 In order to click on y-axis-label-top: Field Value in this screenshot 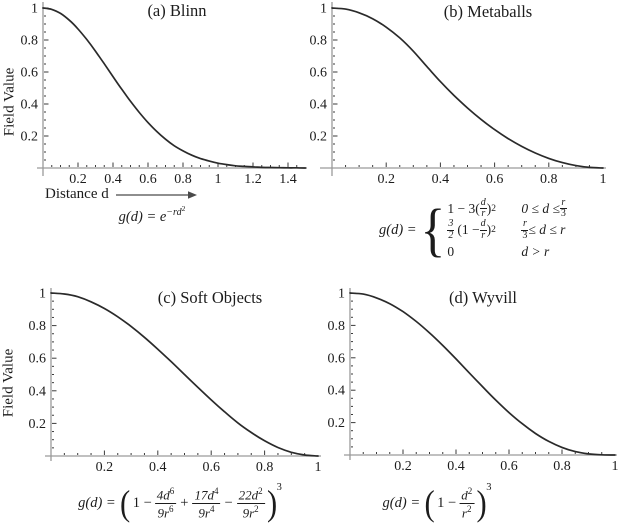, I will do `click(9, 102)`.